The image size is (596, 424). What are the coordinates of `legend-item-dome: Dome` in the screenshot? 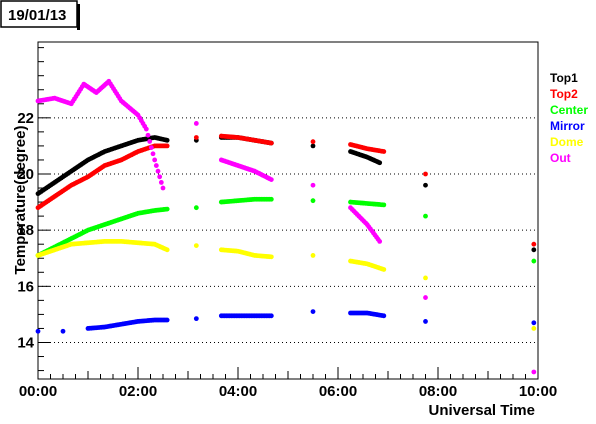 It's located at (567, 142).